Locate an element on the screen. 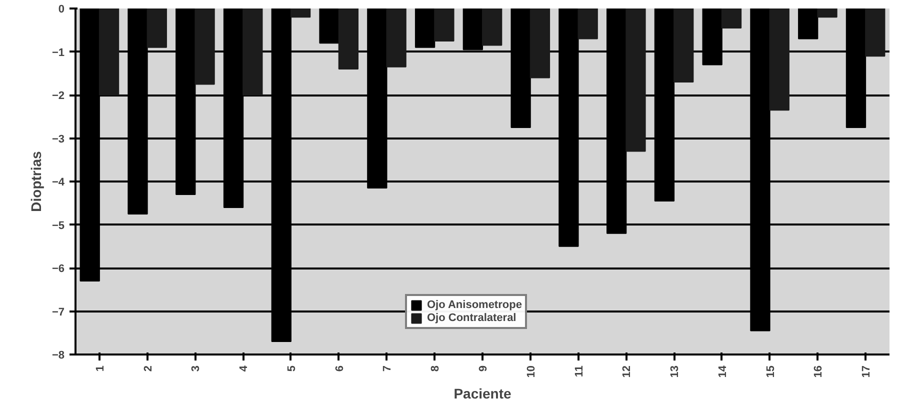  y-tick-label: 0 is located at coordinates (61, 10).